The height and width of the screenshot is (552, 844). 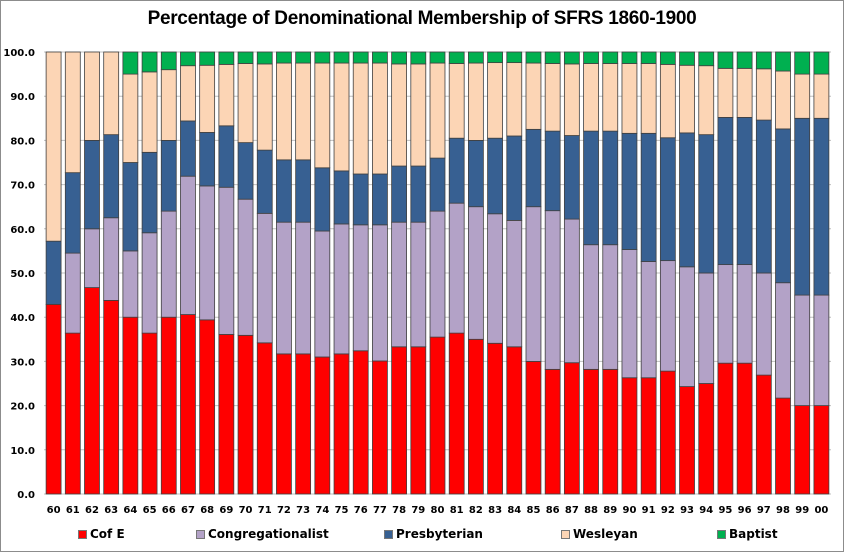 I want to click on y-tick-label: 100.0, so click(x=19, y=53).